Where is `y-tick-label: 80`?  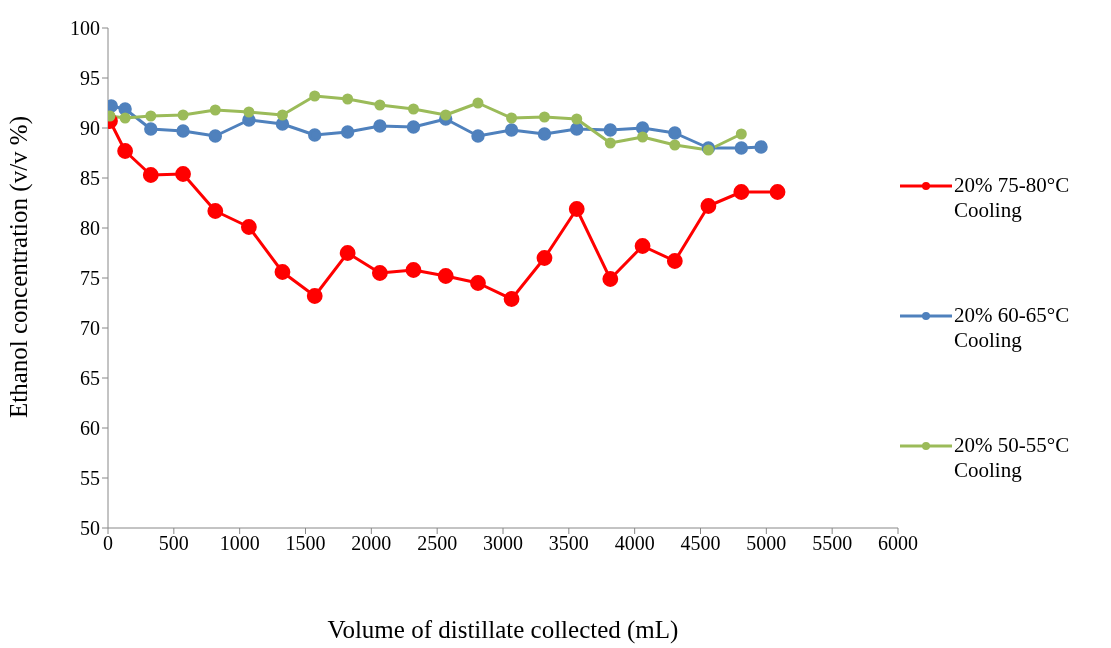
y-tick-label: 80 is located at coordinates (90, 228).